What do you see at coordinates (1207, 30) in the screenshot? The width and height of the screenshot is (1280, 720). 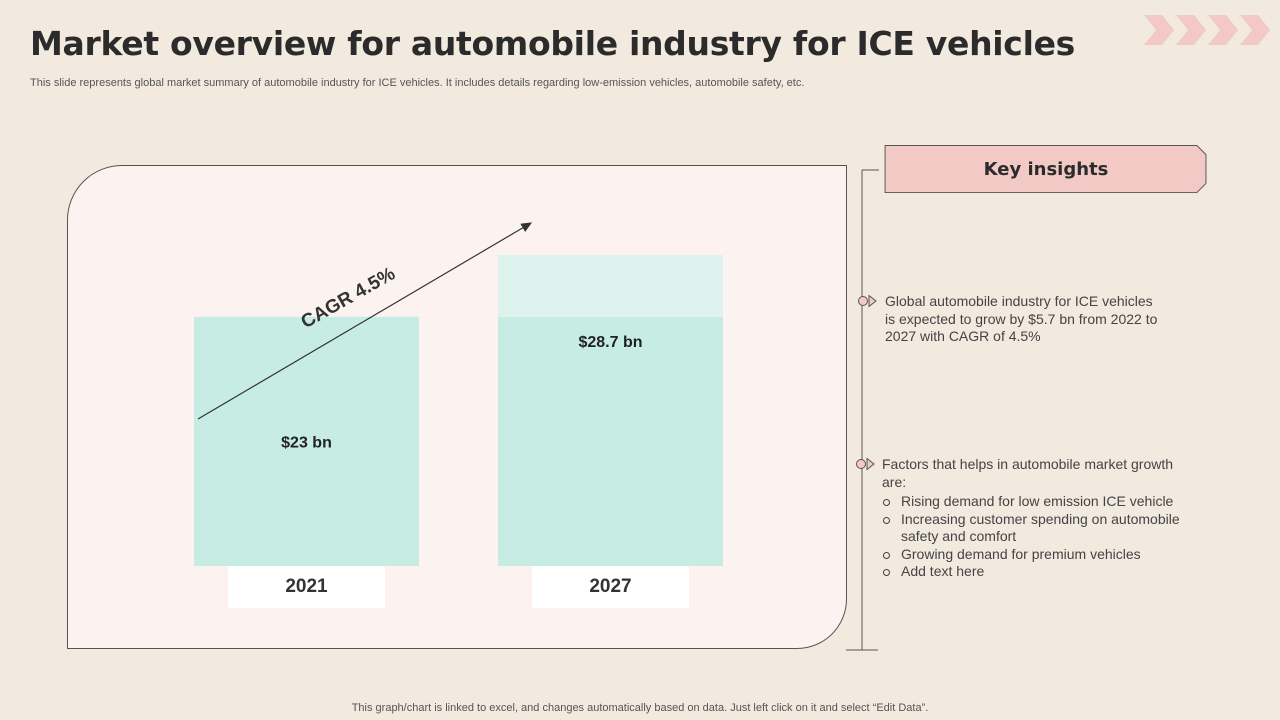 I see `decorative-chevrons` at bounding box center [1207, 30].